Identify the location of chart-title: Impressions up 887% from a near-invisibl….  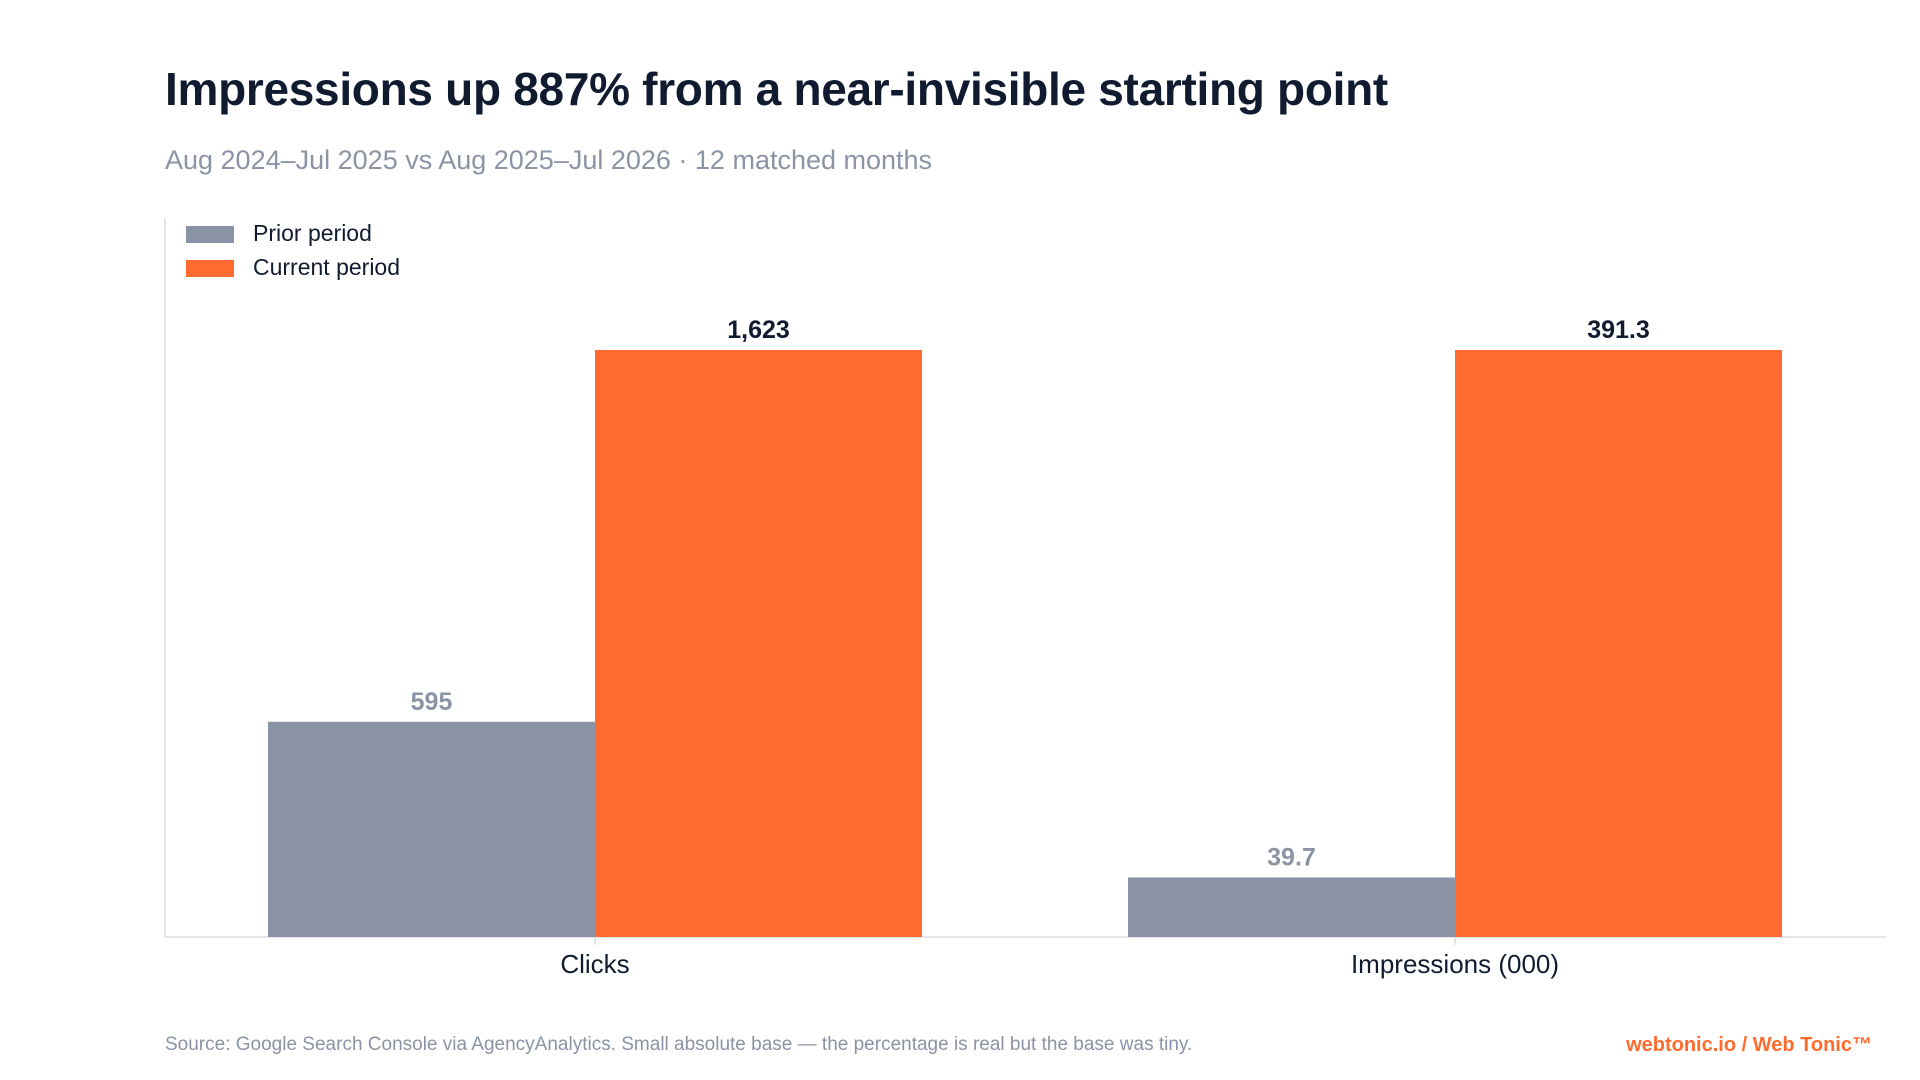
(776, 89).